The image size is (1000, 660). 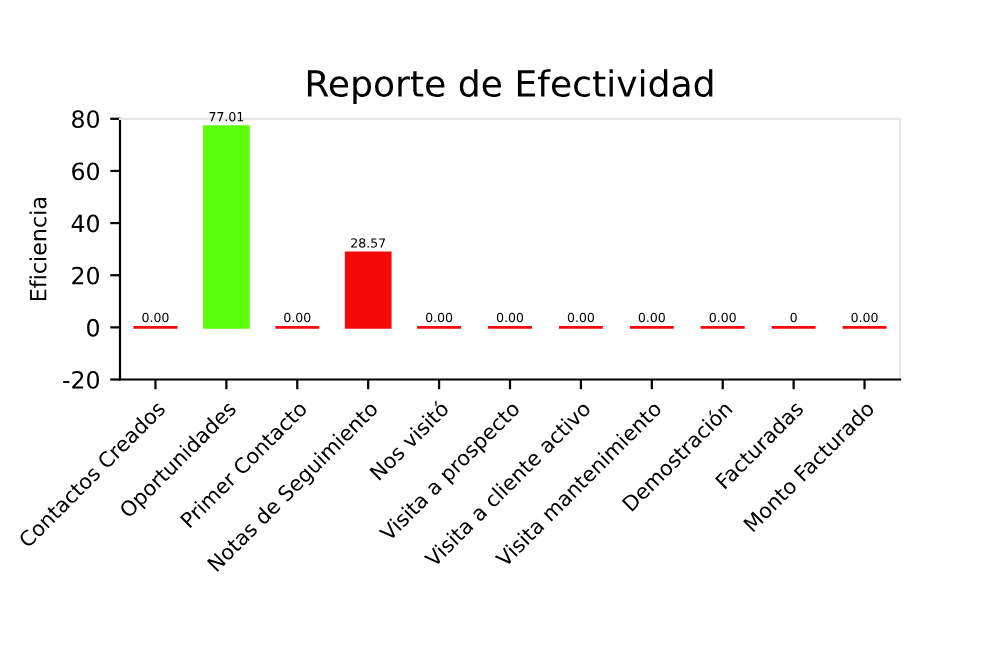 I want to click on y-axis-title: Eficiencia, so click(x=38, y=249).